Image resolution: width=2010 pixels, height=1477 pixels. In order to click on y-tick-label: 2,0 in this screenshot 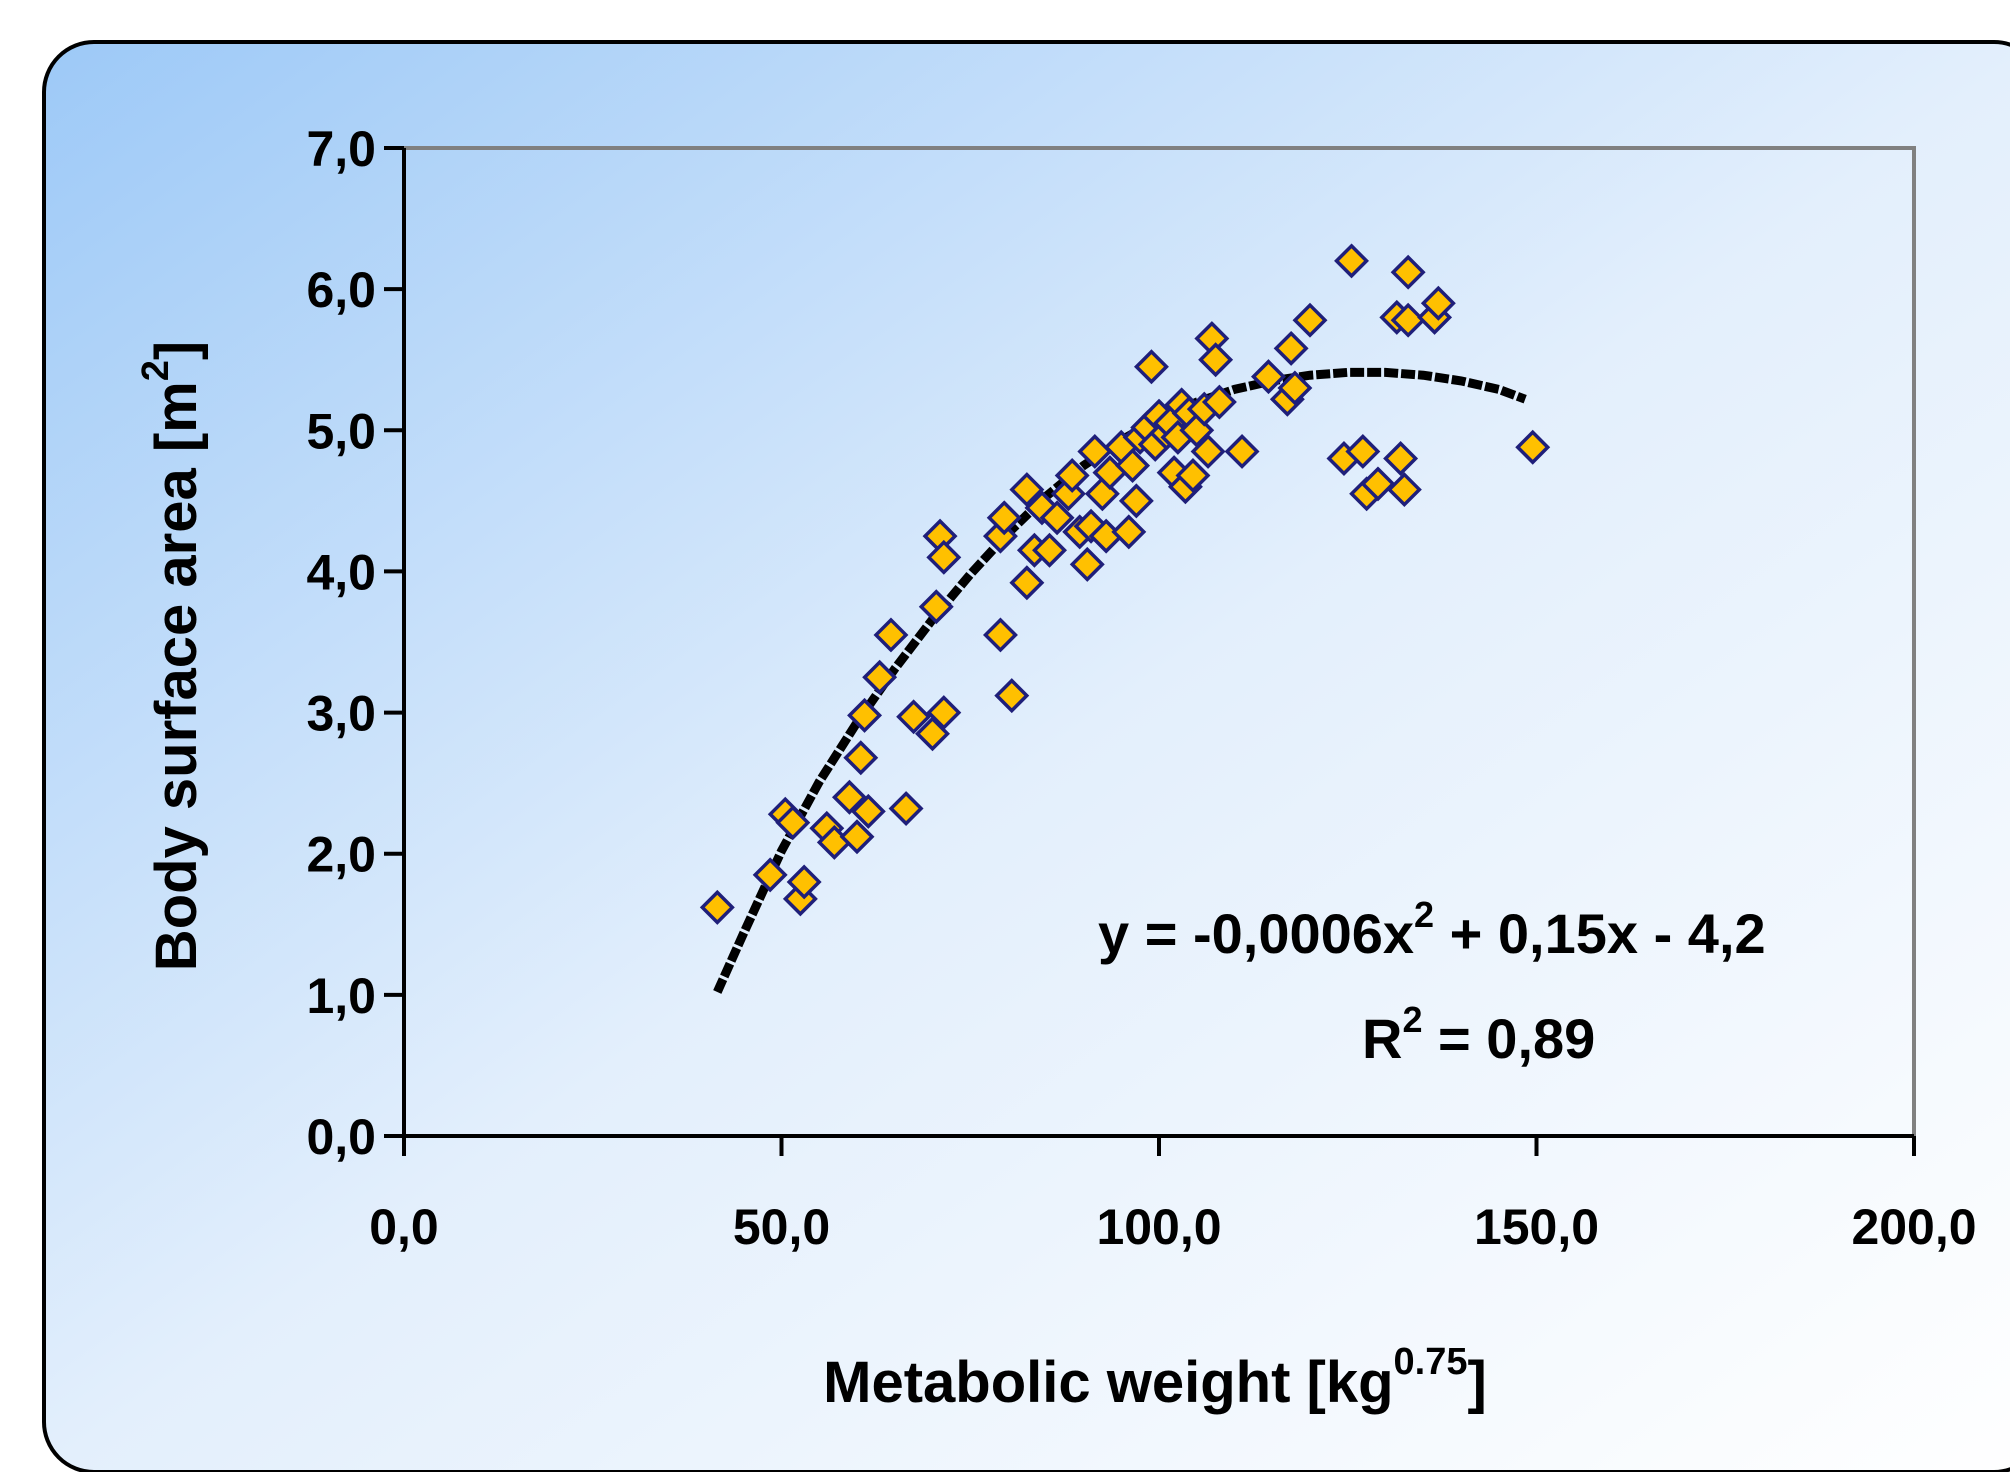, I will do `click(341, 855)`.